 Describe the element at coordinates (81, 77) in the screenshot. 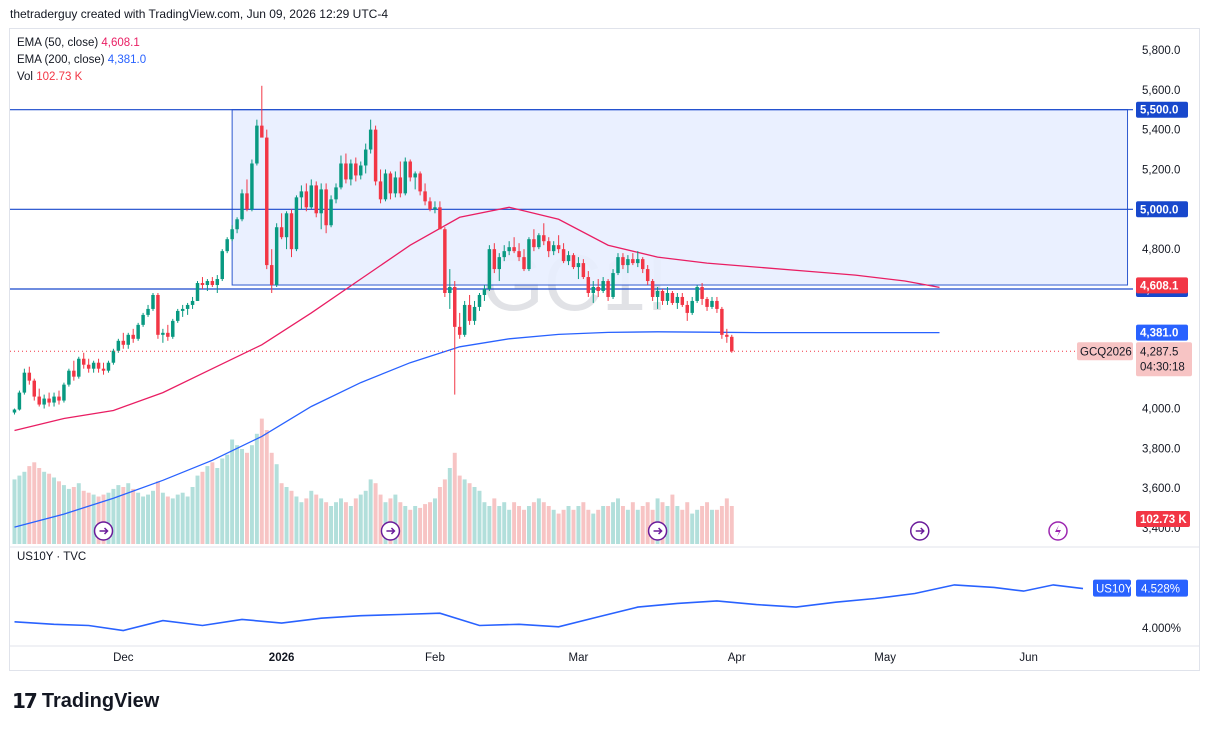

I see `vol-legend: Vol 102.73 K` at that location.